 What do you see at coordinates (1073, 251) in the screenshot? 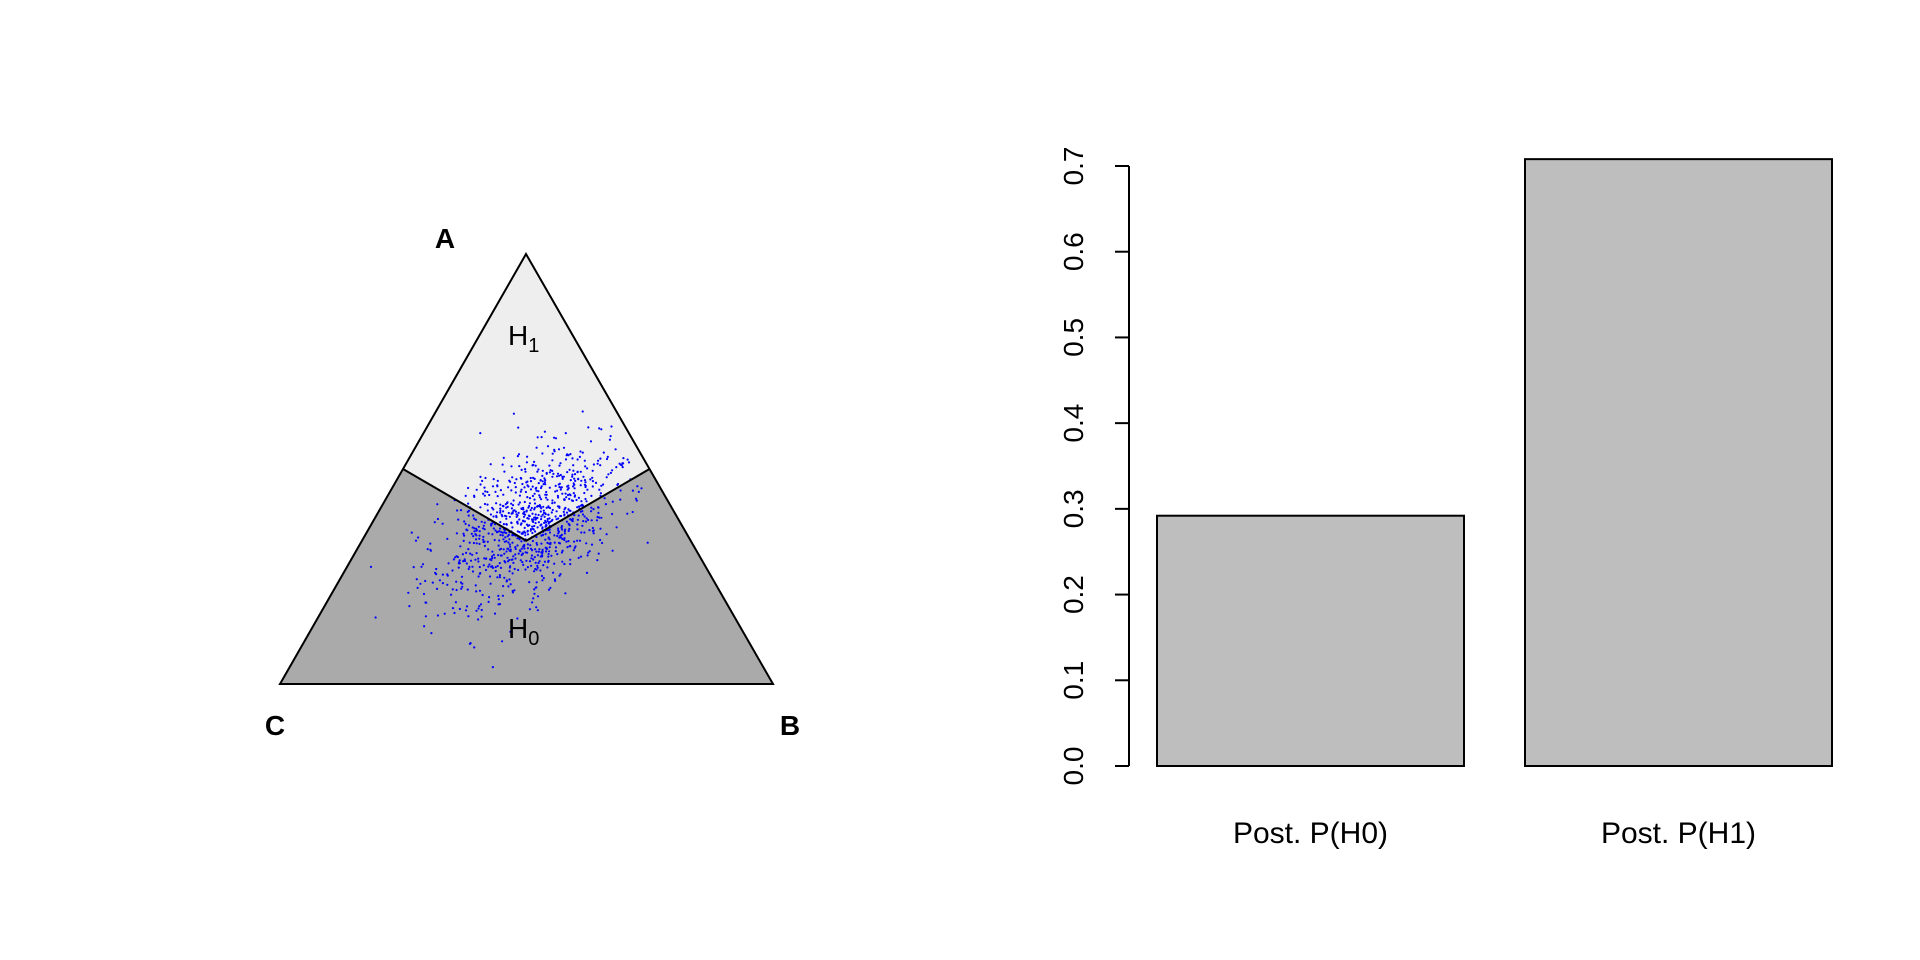
I see `y-tick-label: 0.6` at bounding box center [1073, 251].